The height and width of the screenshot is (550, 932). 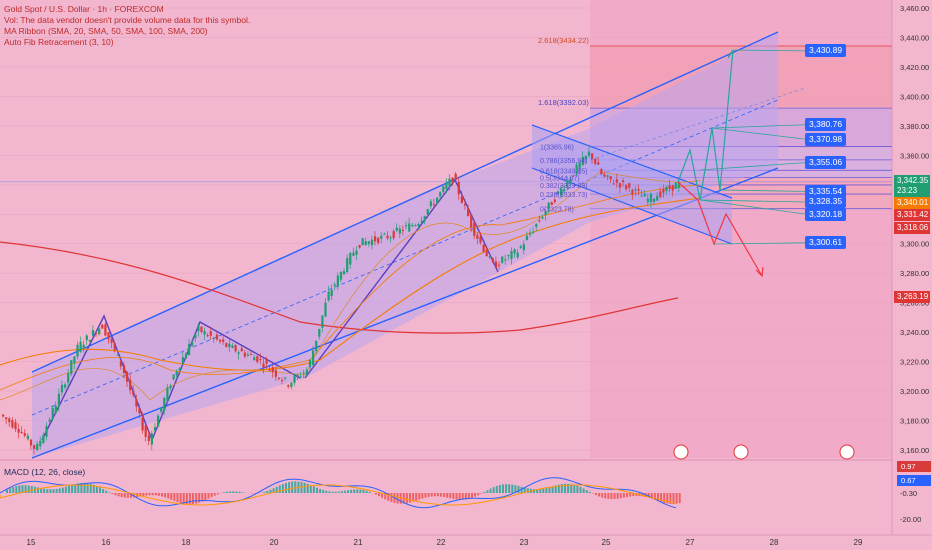 I want to click on macd-bg, so click(x=446, y=496).